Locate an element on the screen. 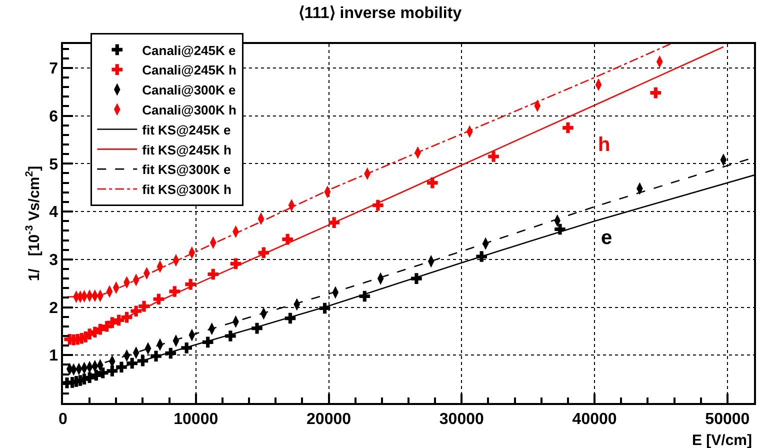  legend-label: Canali@245K e is located at coordinates (189, 50).